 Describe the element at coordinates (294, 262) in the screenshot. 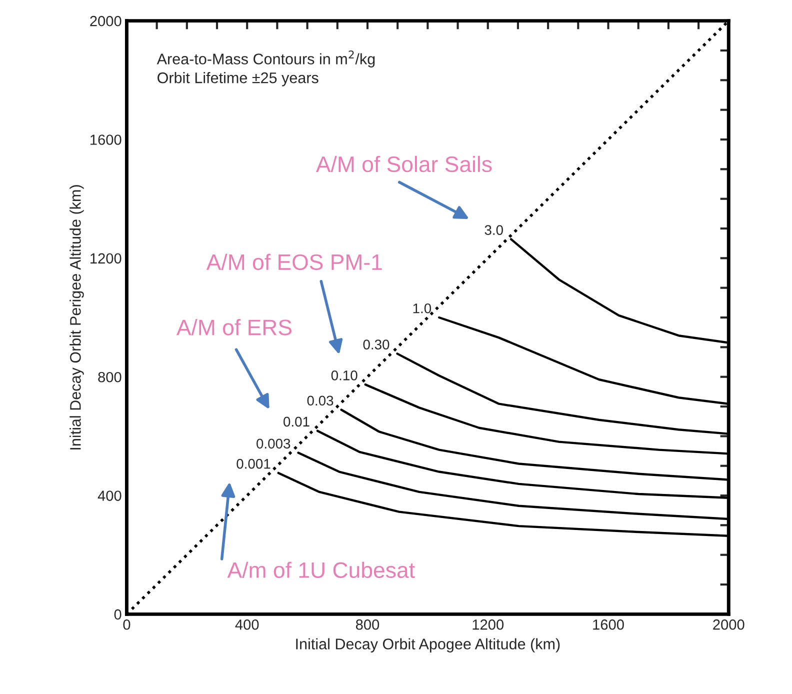

I see `annotation: A/M of EOS PM-1` at that location.